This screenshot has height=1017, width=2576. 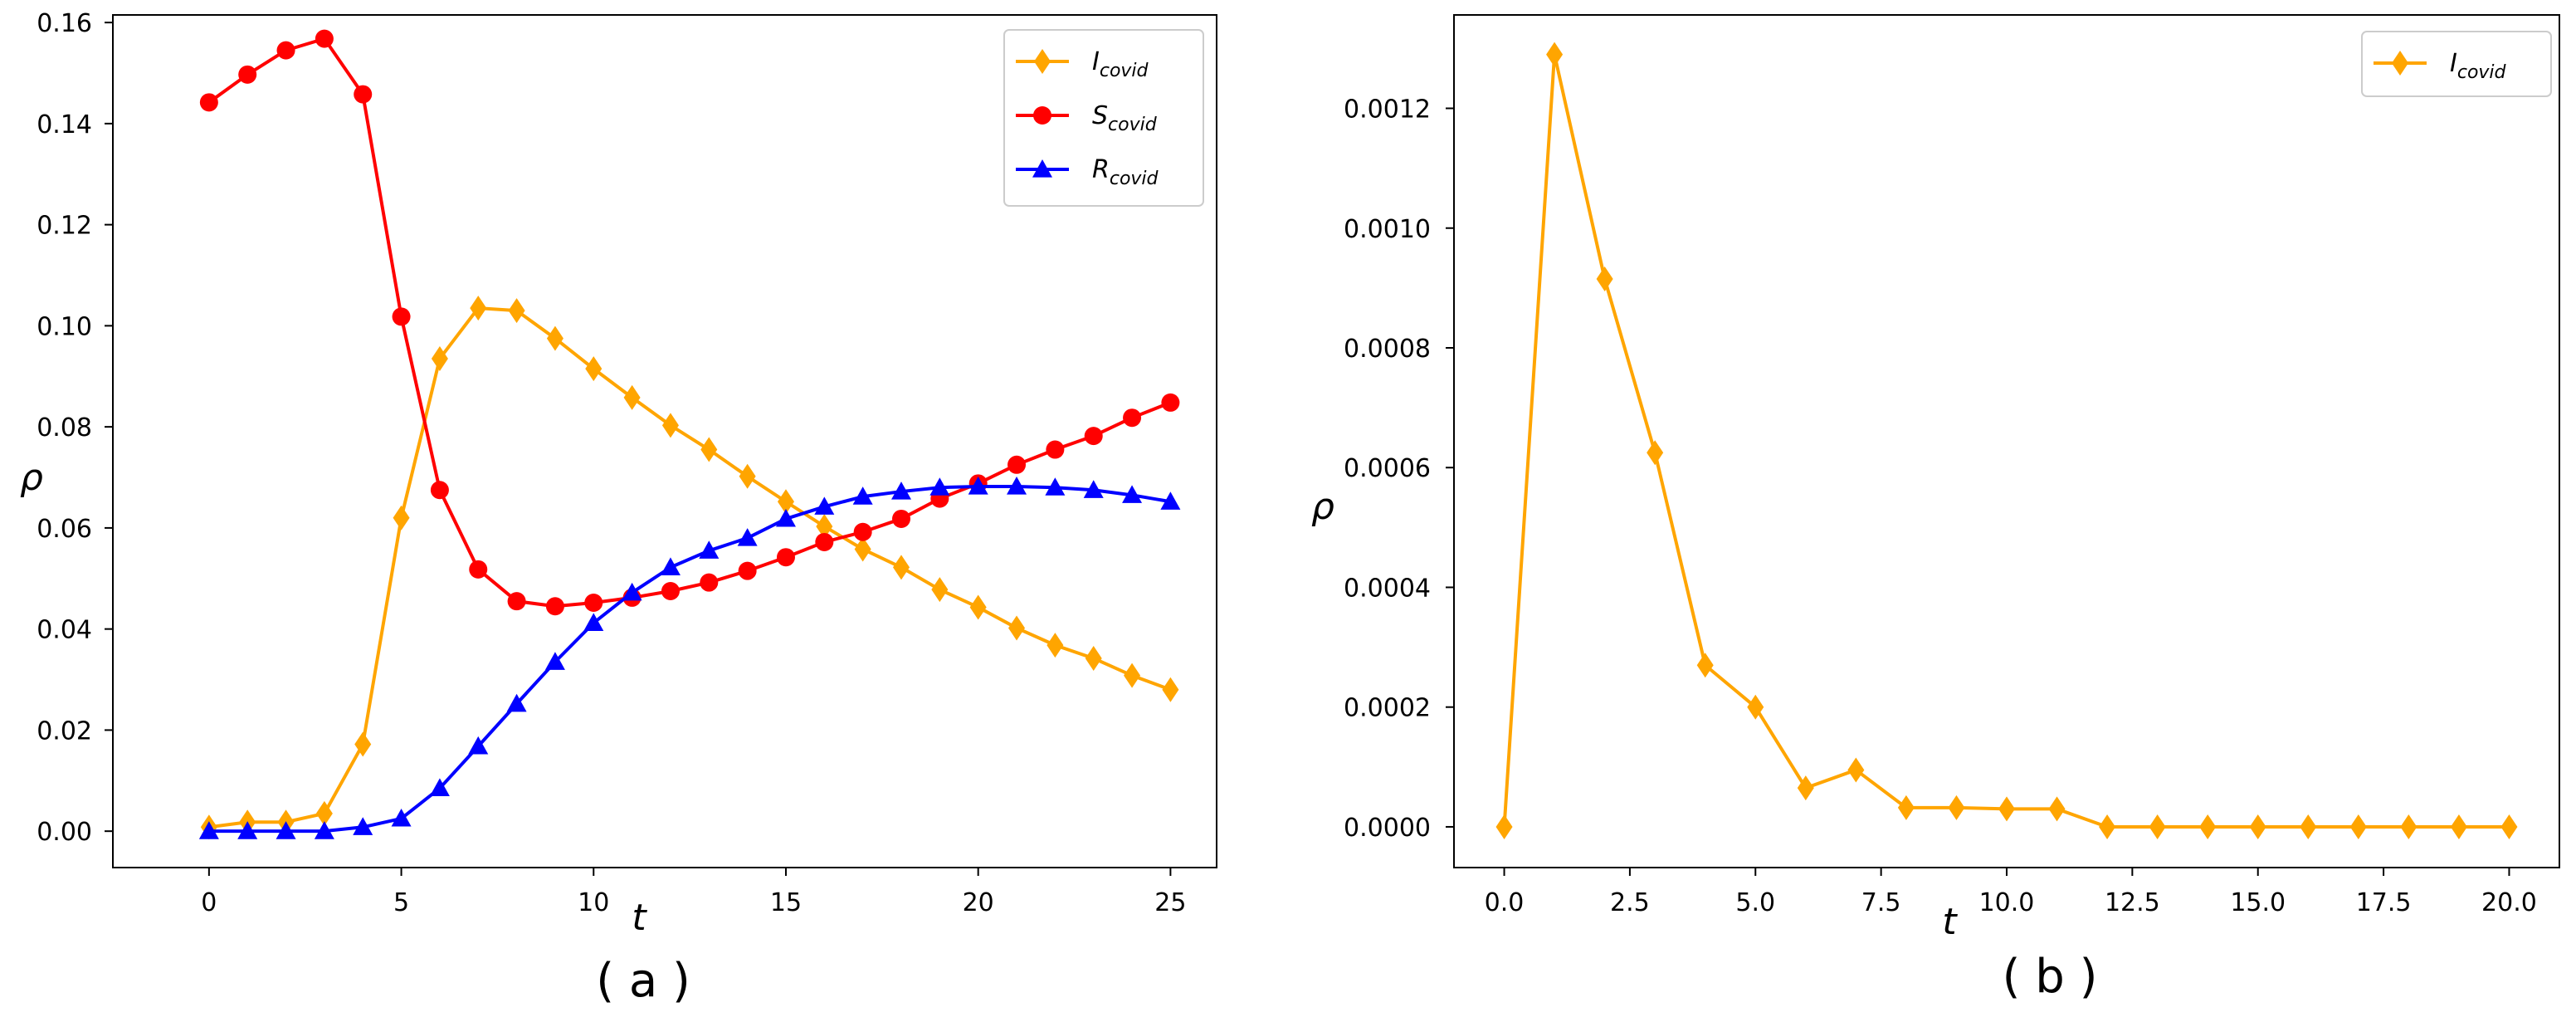 I want to click on legend-box, so click(x=1103, y=118).